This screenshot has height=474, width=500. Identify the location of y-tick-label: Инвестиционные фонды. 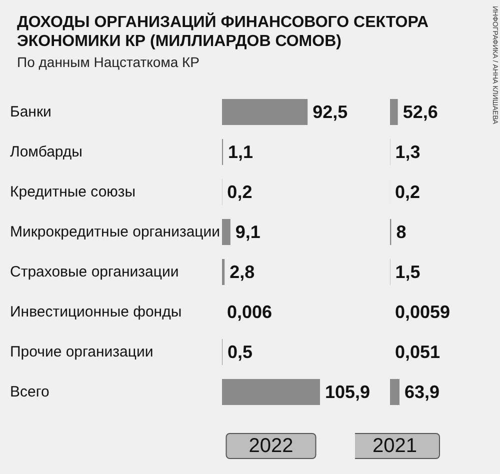
(96, 312).